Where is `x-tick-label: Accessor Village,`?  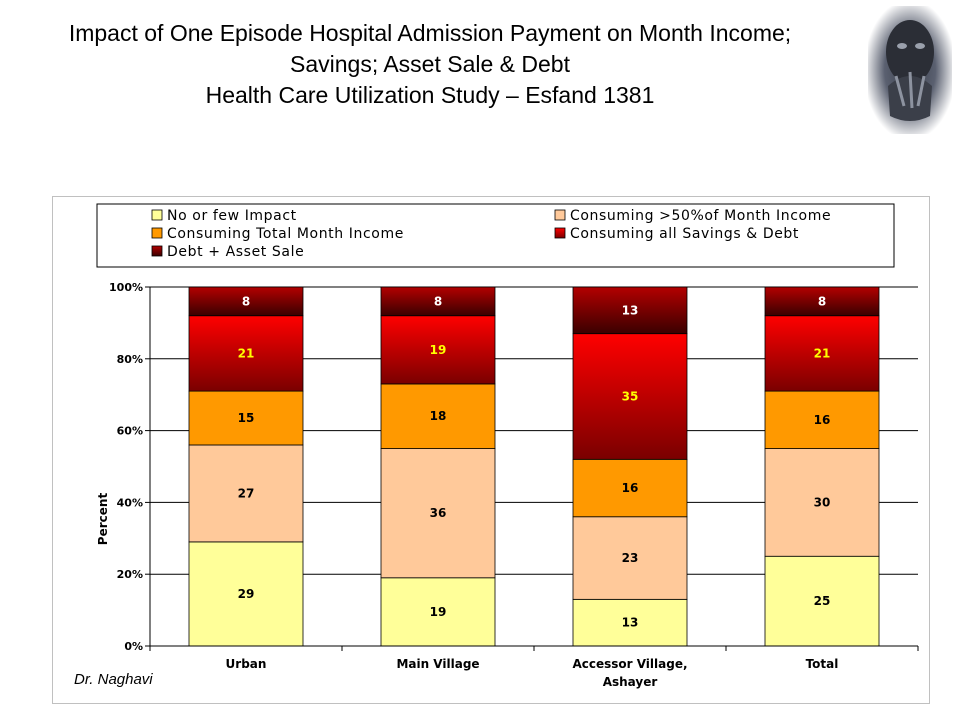
x-tick-label: Accessor Village, is located at coordinates (629, 664).